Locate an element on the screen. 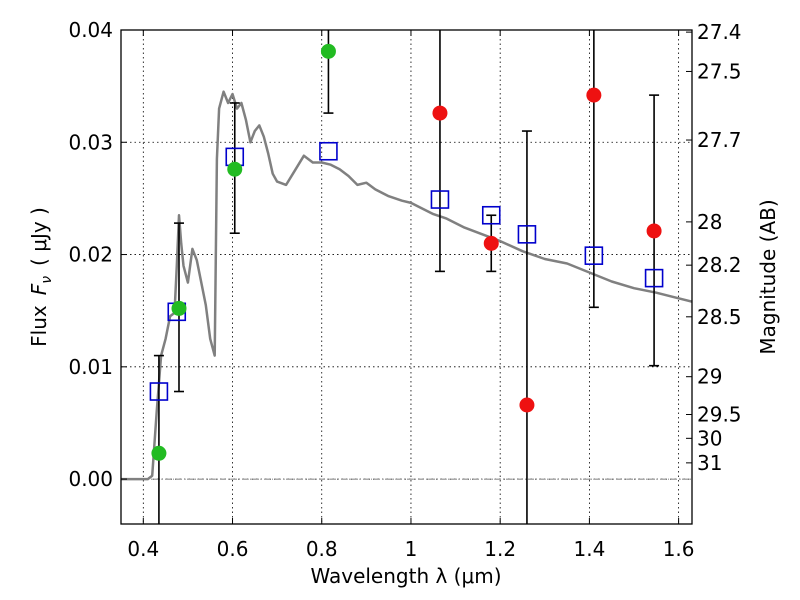 The height and width of the screenshot is (600, 800). x-tick-label: 0.6 is located at coordinates (233, 549).